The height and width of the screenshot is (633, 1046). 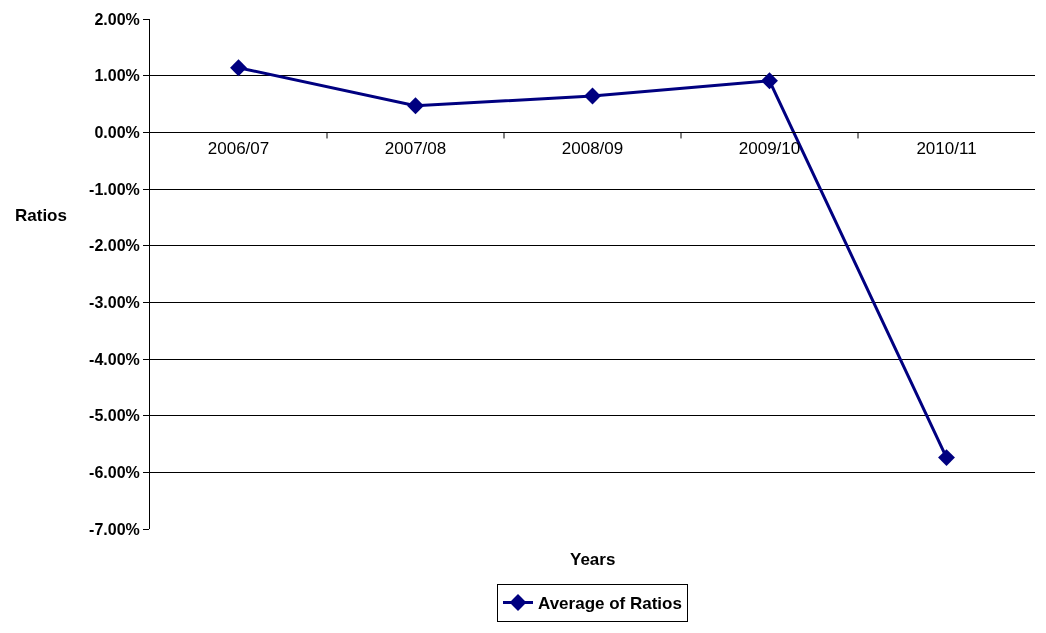 I want to click on y-tick-label: -6.00%, so click(x=114, y=472).